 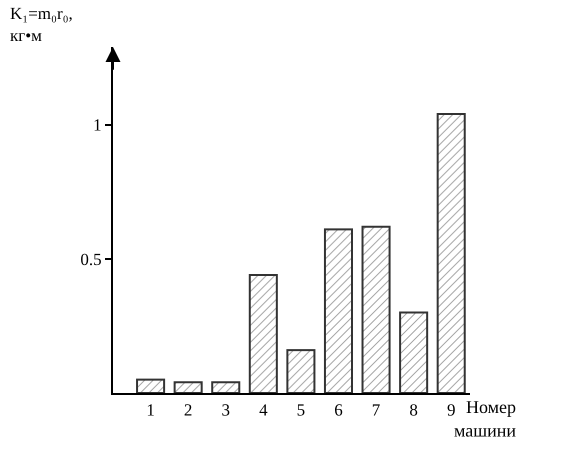 What do you see at coordinates (338, 410) in the screenshot?
I see `x-tick-label: 6` at bounding box center [338, 410].